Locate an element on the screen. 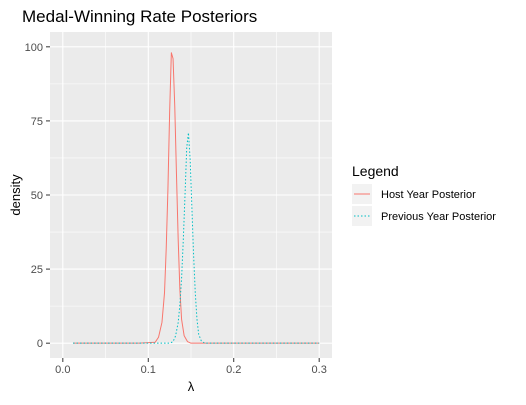 The image size is (526, 405). x-tick-label: 0.1 is located at coordinates (148, 370).